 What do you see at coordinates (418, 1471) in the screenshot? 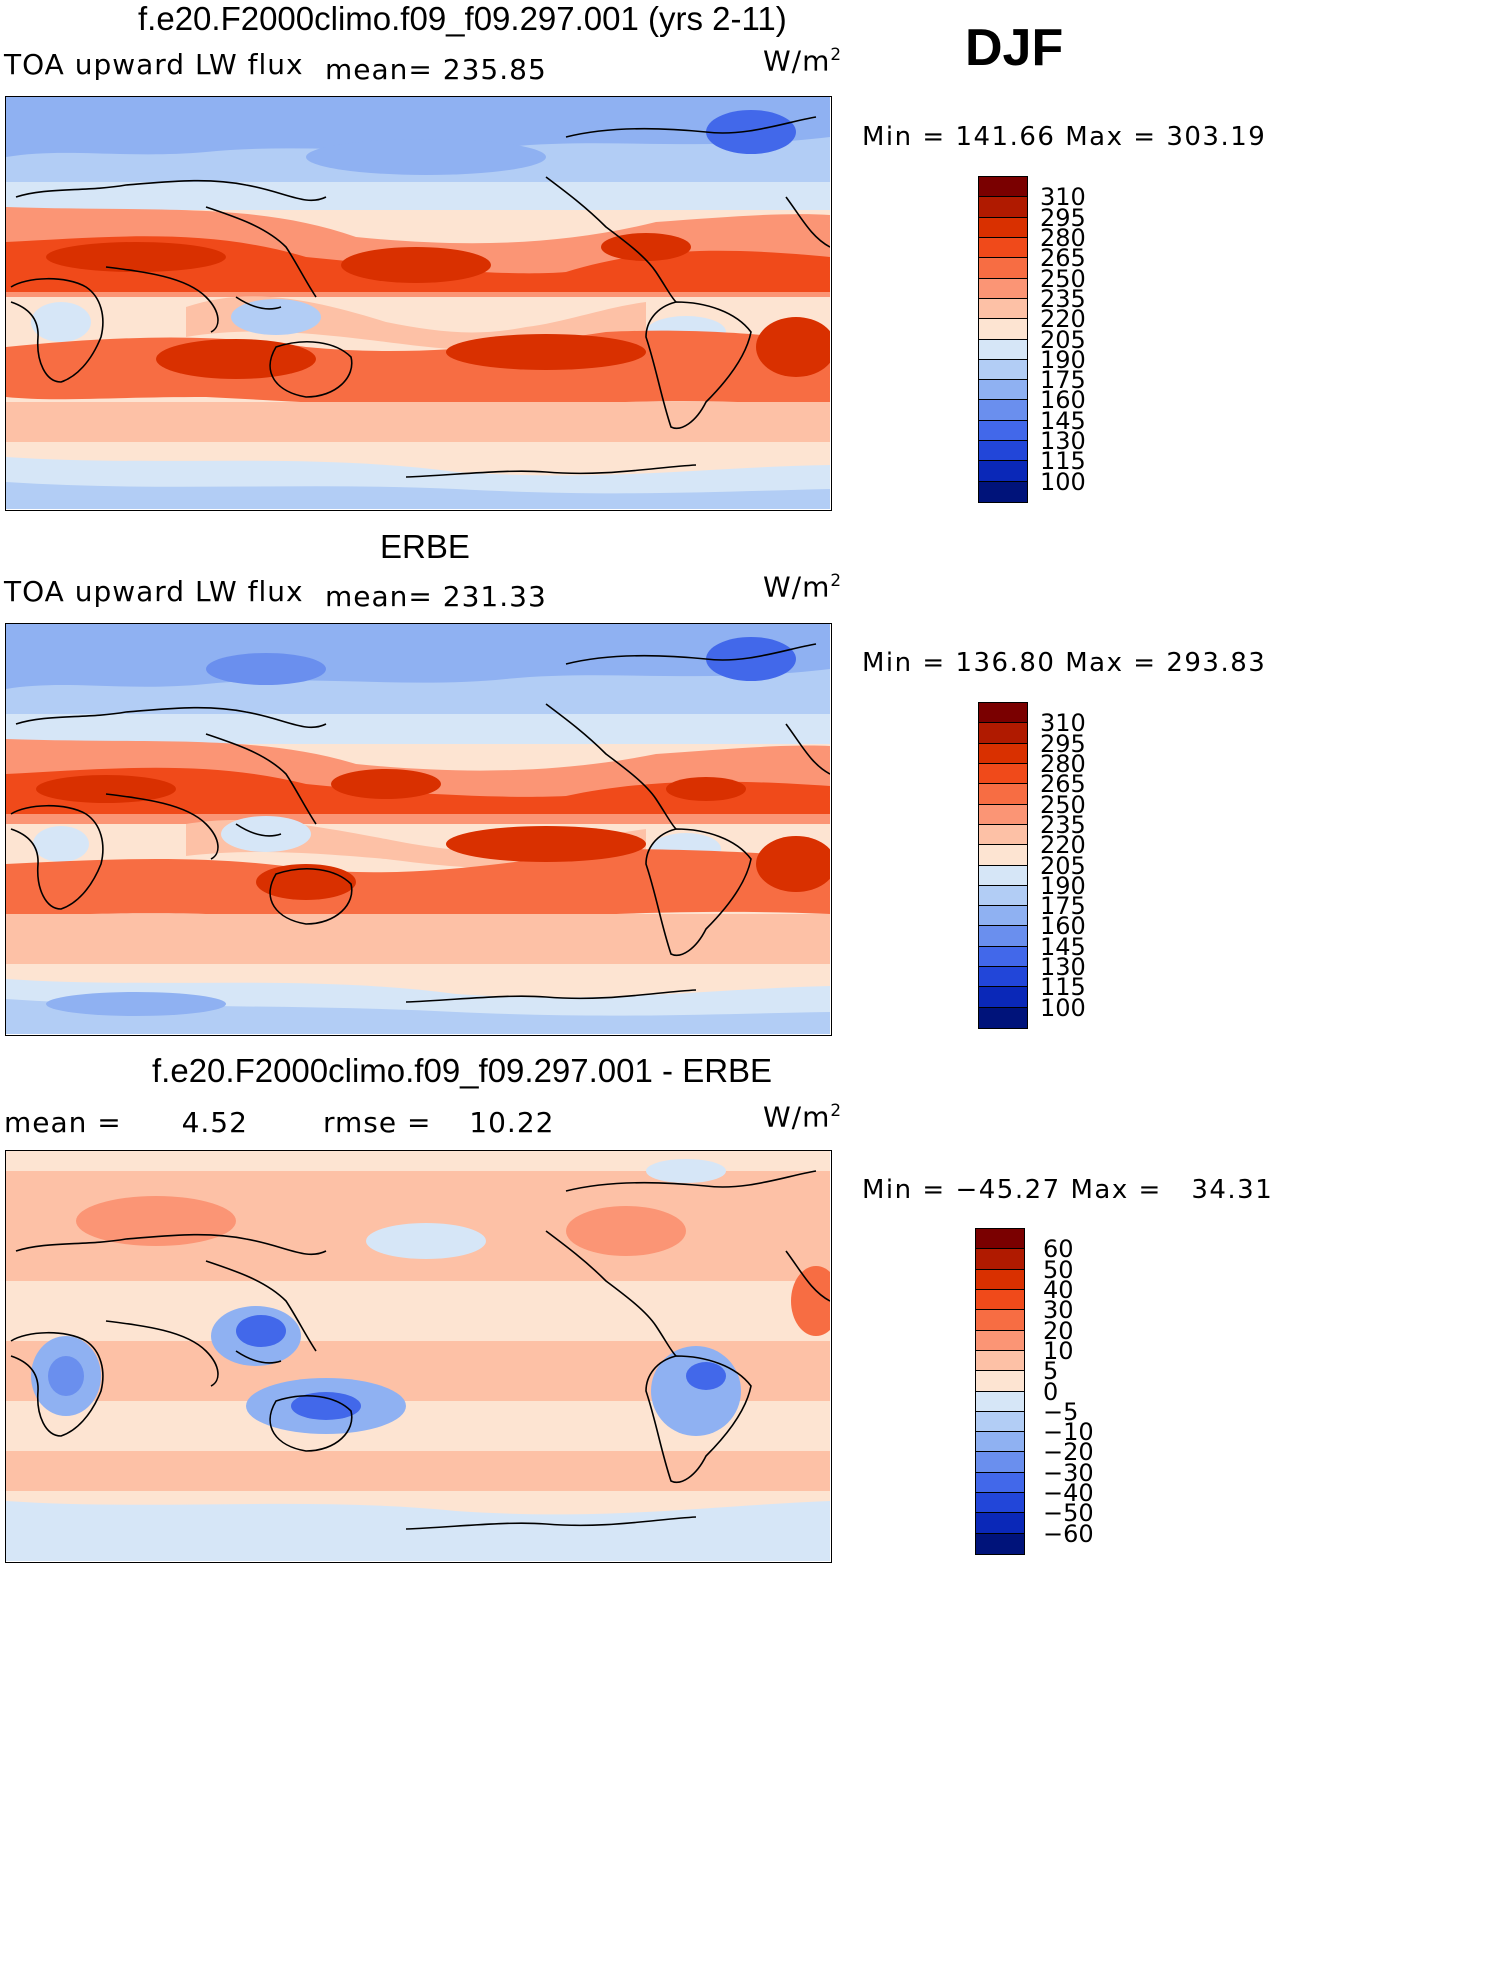
I see `field-sh-positive` at bounding box center [418, 1471].